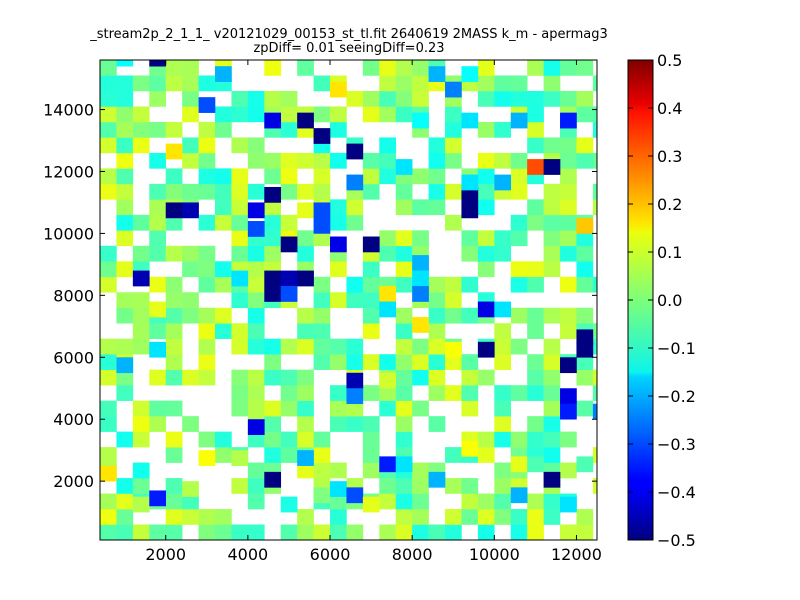 This screenshot has height=600, width=800. Describe the element at coordinates (73, 295) in the screenshot. I see `y-tick-label: 8000` at that location.